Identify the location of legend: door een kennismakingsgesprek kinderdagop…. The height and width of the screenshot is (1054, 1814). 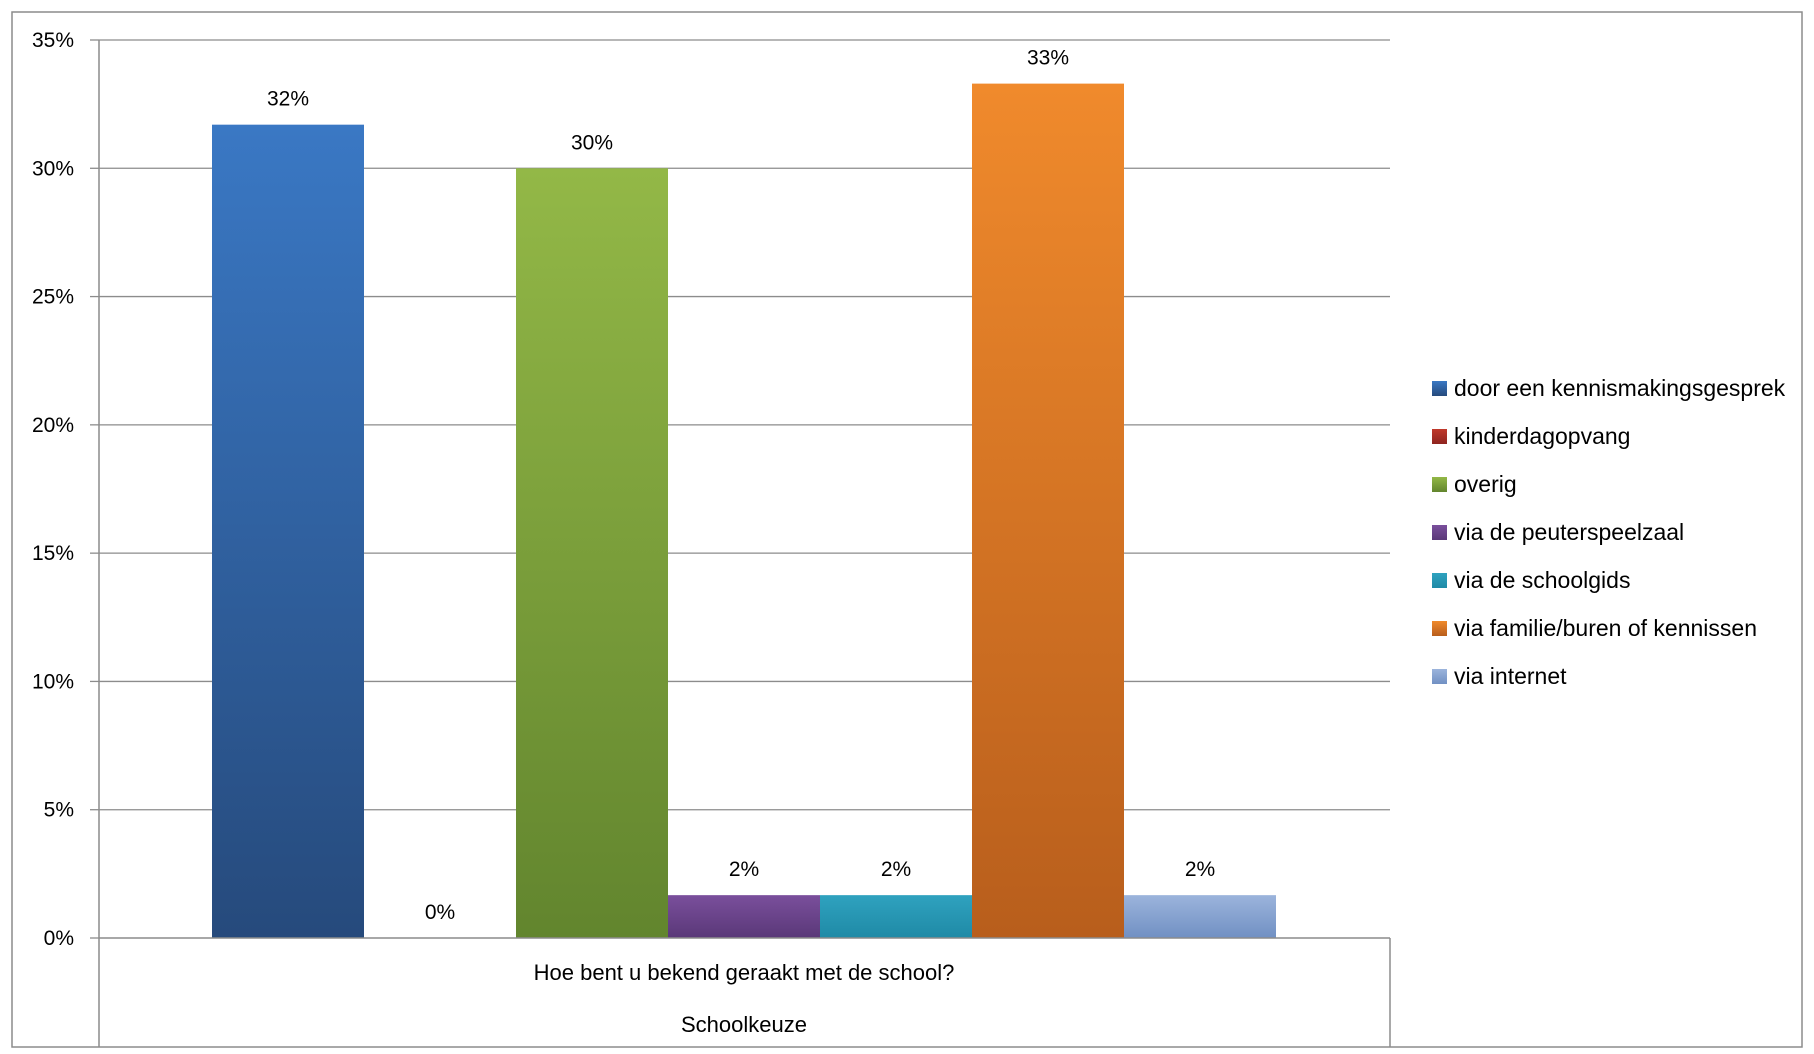
(1609, 532).